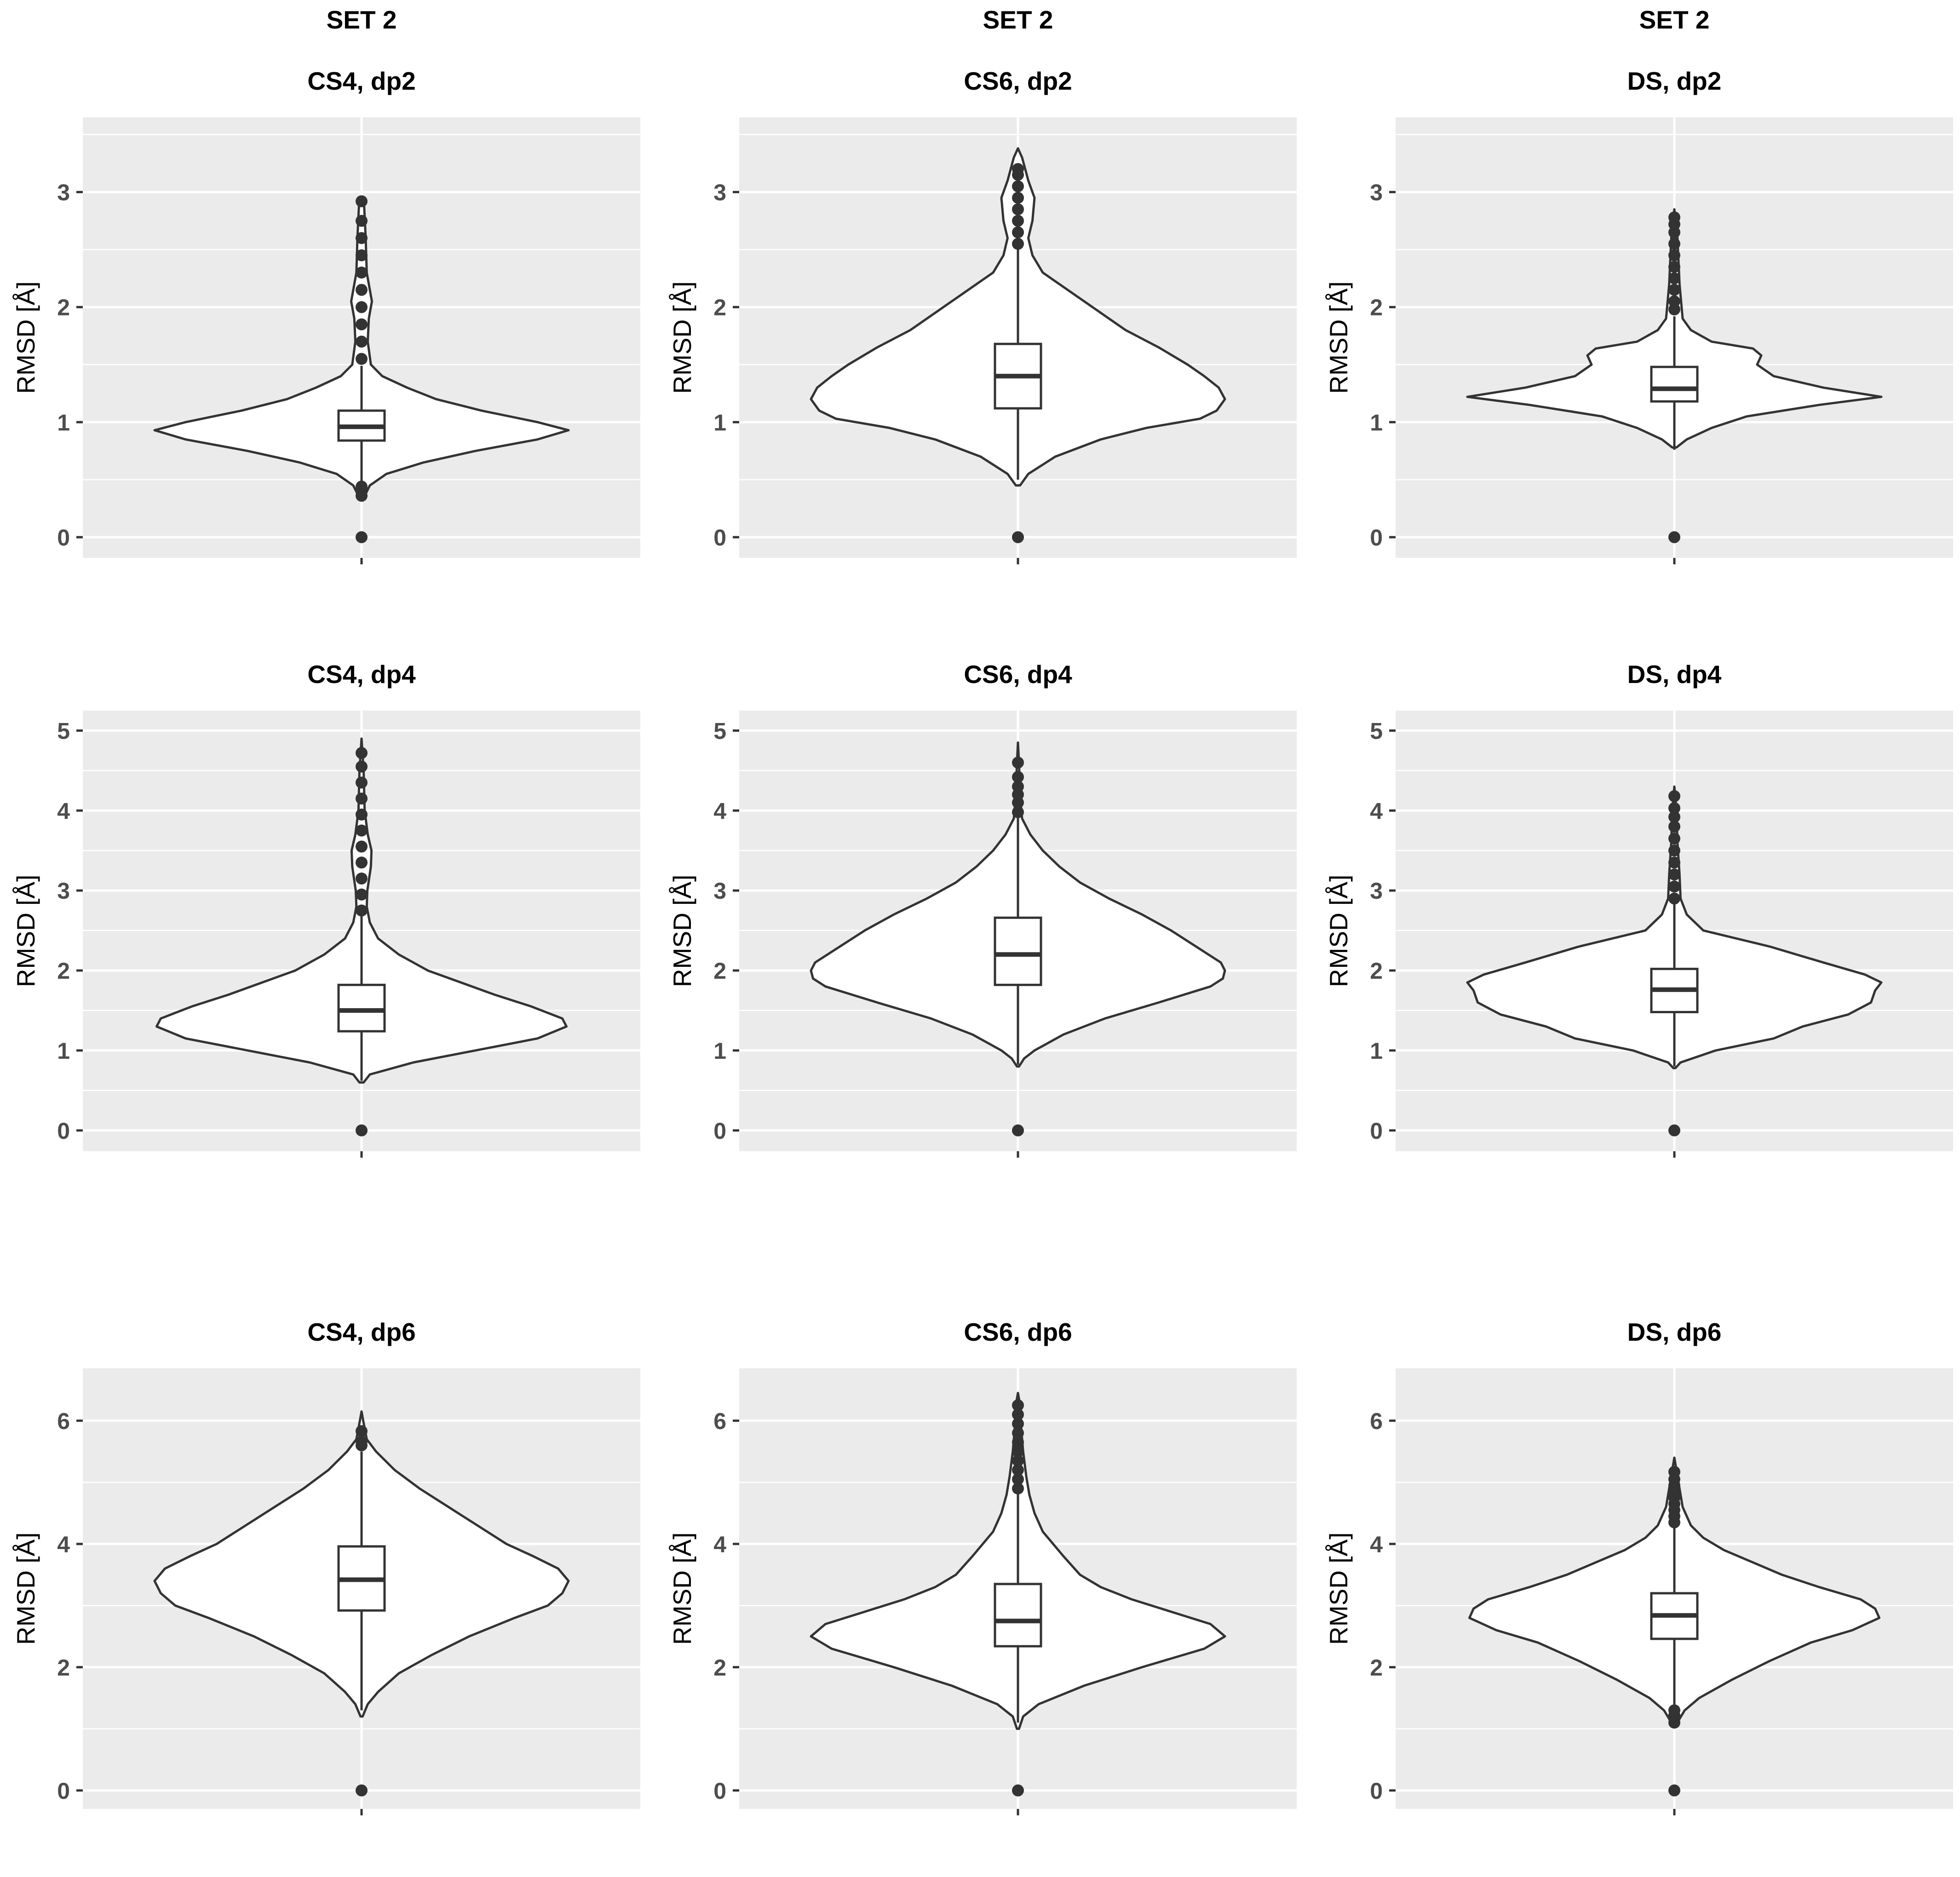 Image resolution: width=1960 pixels, height=1877 pixels. Describe the element at coordinates (64, 193) in the screenshot. I see `y-tick-label: 3` at that location.